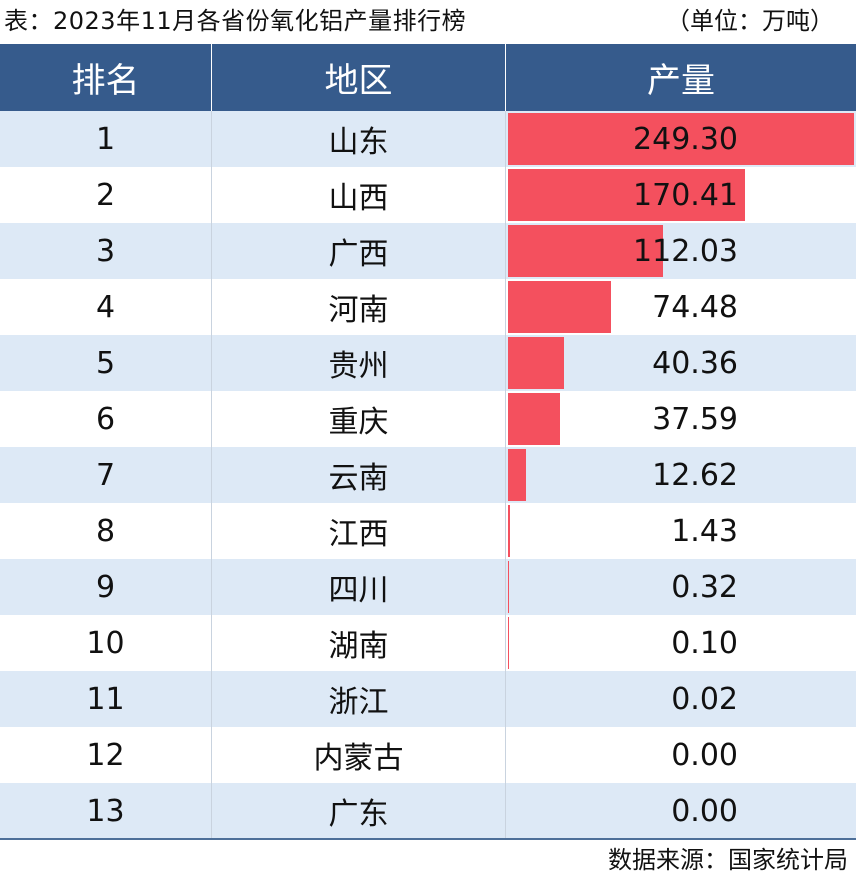 This screenshot has height=883, width=856. I want to click on bottom-divider, so click(428, 839).